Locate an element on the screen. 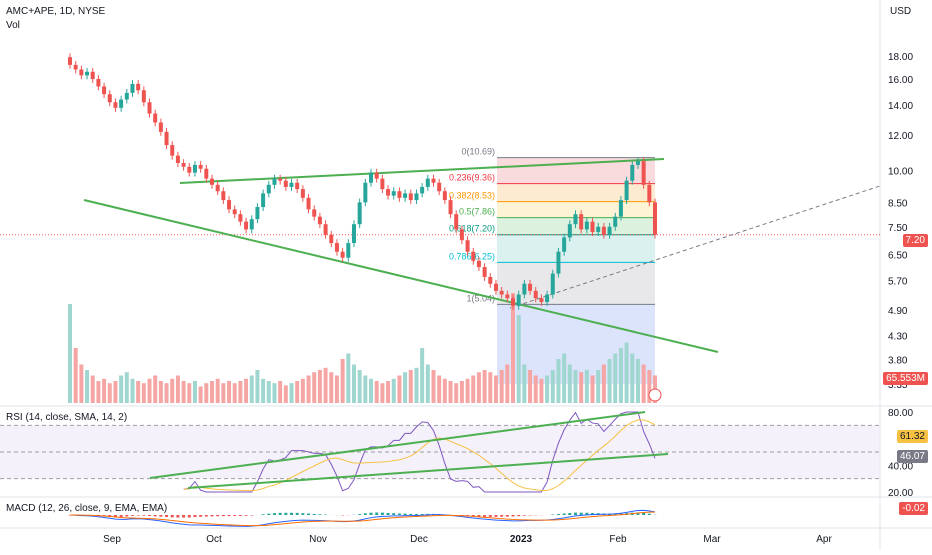 This screenshot has height=555, width=932. last-price-badge: 7.20 is located at coordinates (915, 240).